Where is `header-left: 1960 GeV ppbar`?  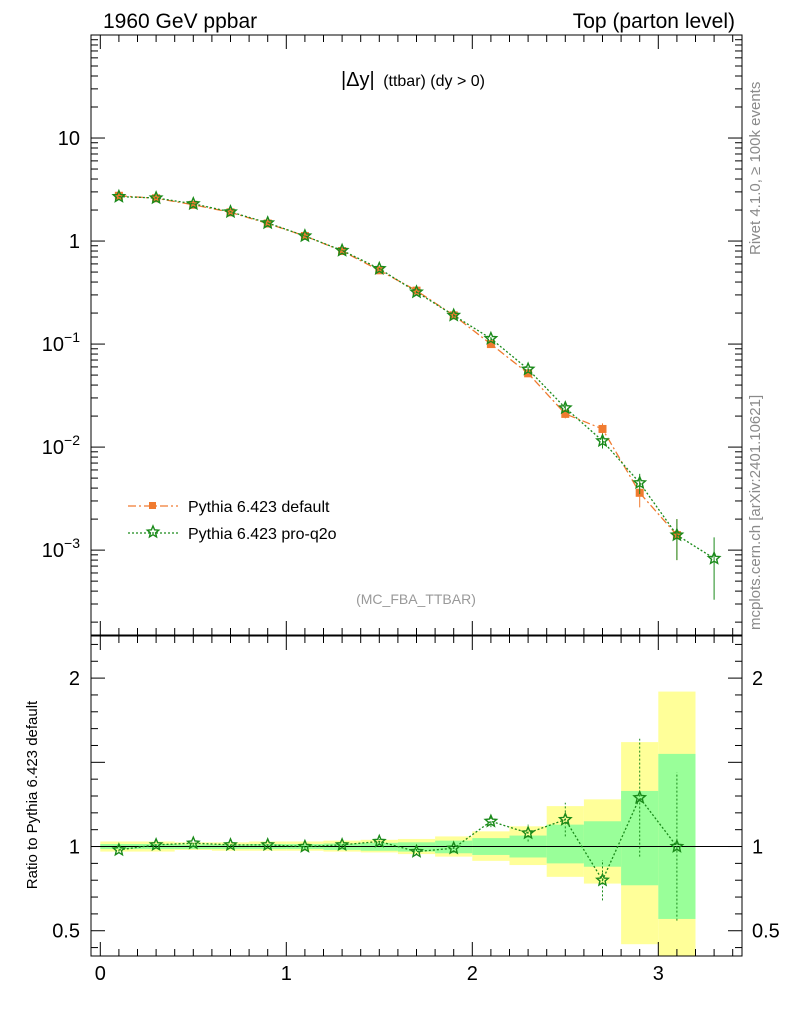 header-left: 1960 GeV ppbar is located at coordinates (180, 21).